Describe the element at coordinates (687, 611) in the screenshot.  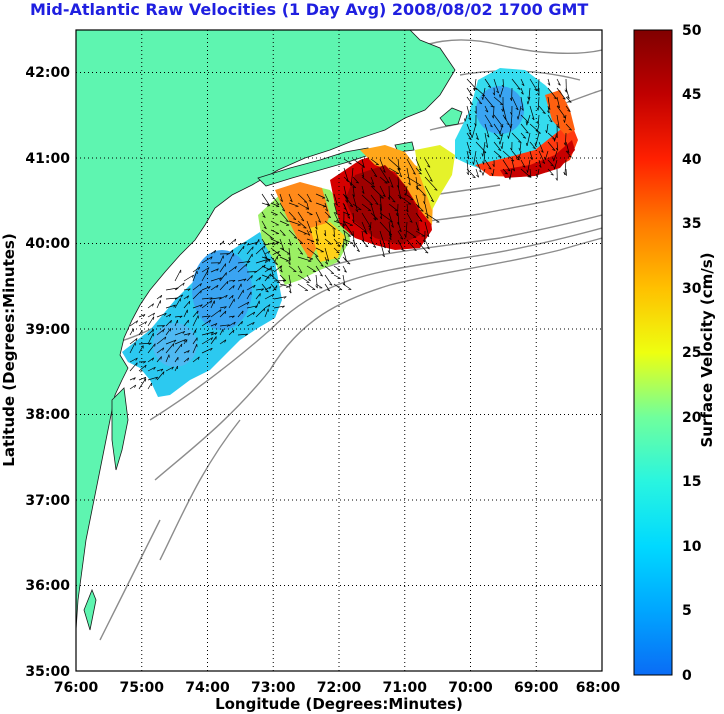
I see `colorbar-tick: 5` at that location.